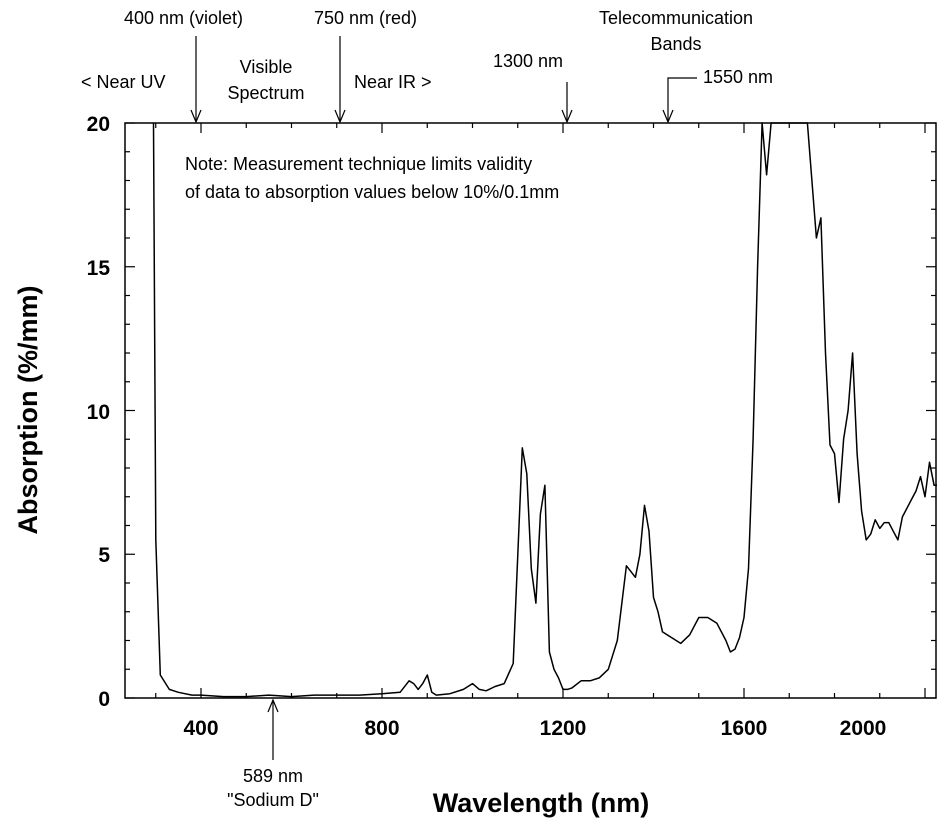 The width and height of the screenshot is (937, 826). What do you see at coordinates (104, 699) in the screenshot?
I see `y-tick-label: 0` at bounding box center [104, 699].